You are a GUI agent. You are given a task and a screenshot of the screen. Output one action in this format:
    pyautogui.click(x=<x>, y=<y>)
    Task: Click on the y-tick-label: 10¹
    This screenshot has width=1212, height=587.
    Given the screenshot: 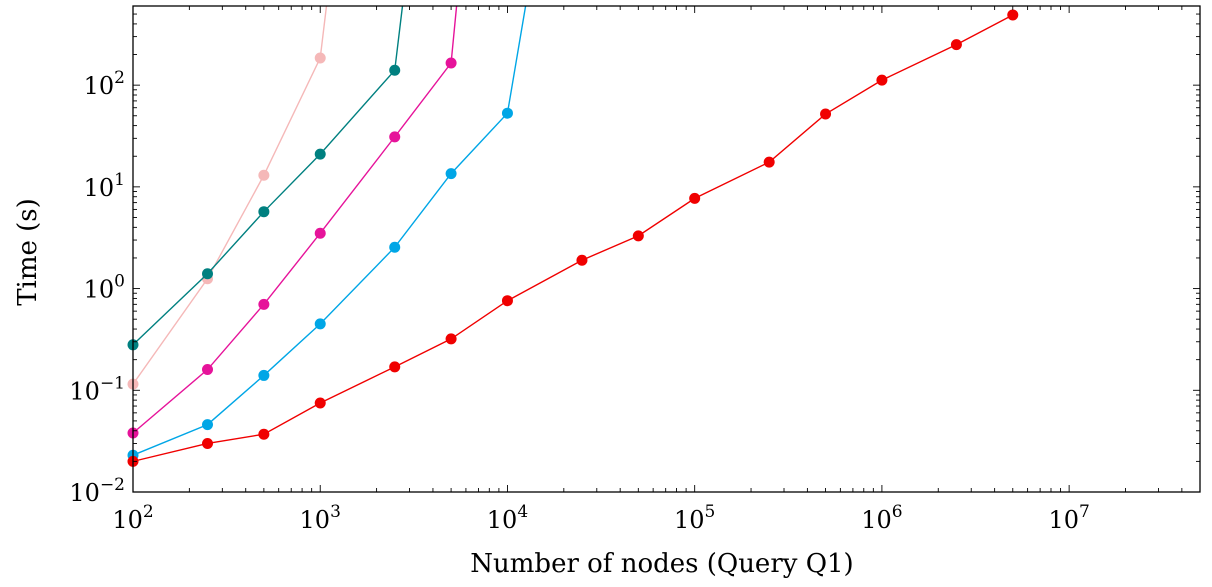 What is the action you would take?
    pyautogui.click(x=104, y=186)
    